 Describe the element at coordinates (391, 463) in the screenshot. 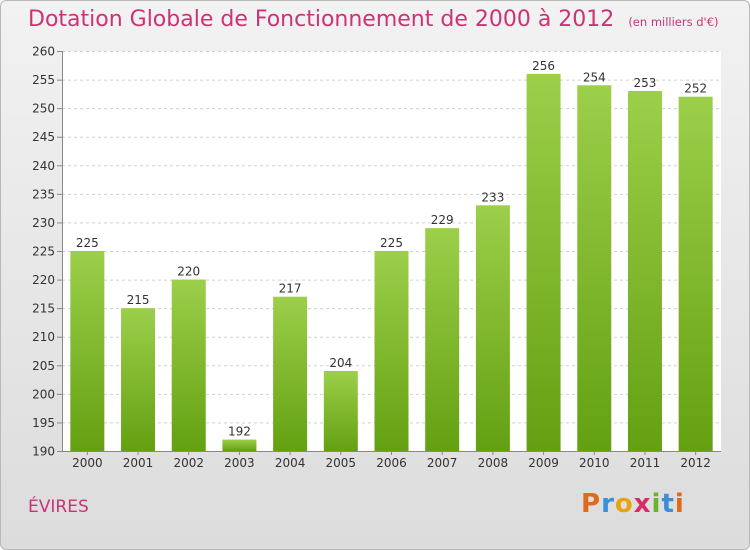

I see `x-tick-label-2006: 2006` at that location.